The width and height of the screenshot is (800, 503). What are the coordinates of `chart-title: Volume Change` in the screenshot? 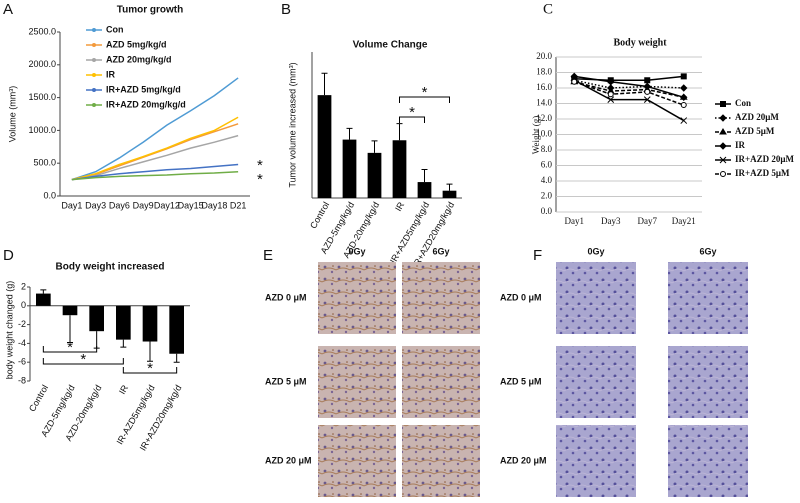 It's located at (390, 45).